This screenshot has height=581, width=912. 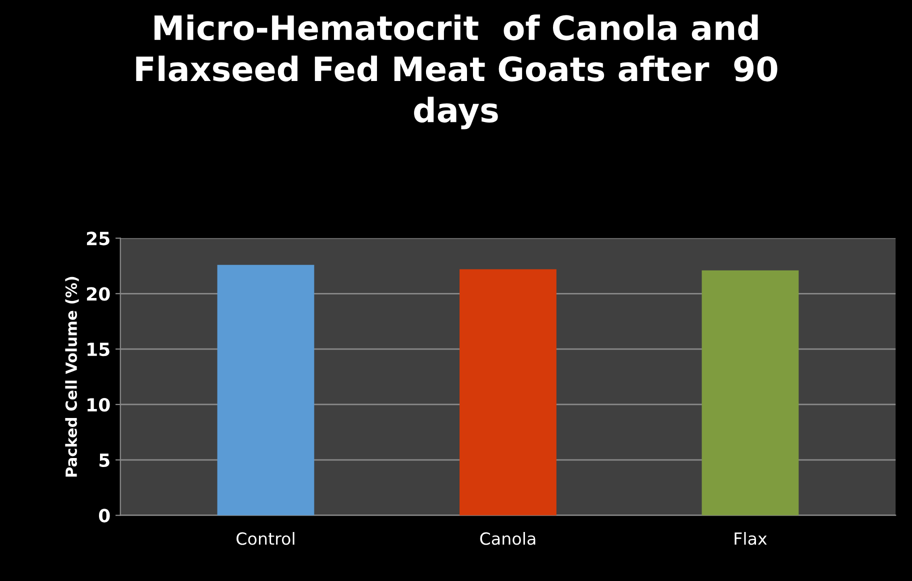 I want to click on y-tick-label: 20, so click(x=98, y=294).